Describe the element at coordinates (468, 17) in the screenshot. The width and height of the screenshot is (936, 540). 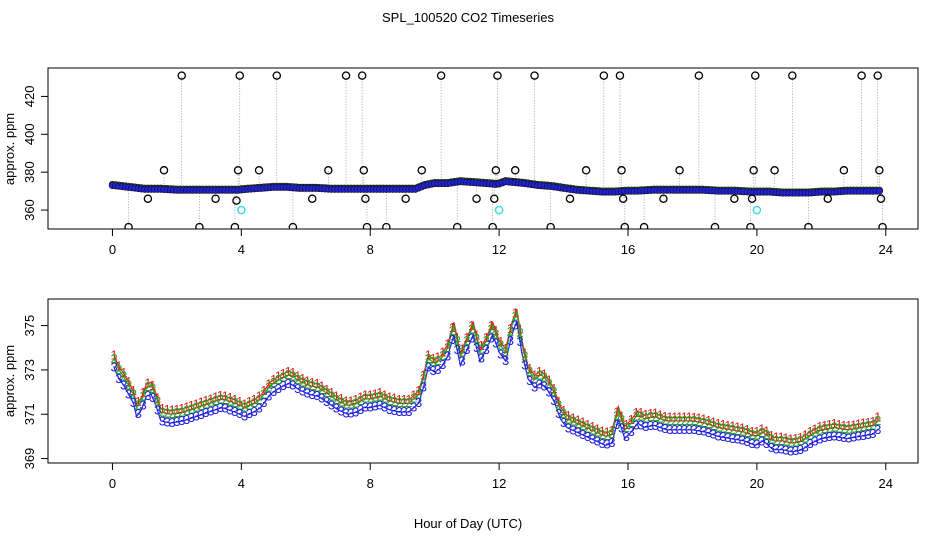
I see `chart-title: SPL_100520 CO2 Timeseries` at that location.